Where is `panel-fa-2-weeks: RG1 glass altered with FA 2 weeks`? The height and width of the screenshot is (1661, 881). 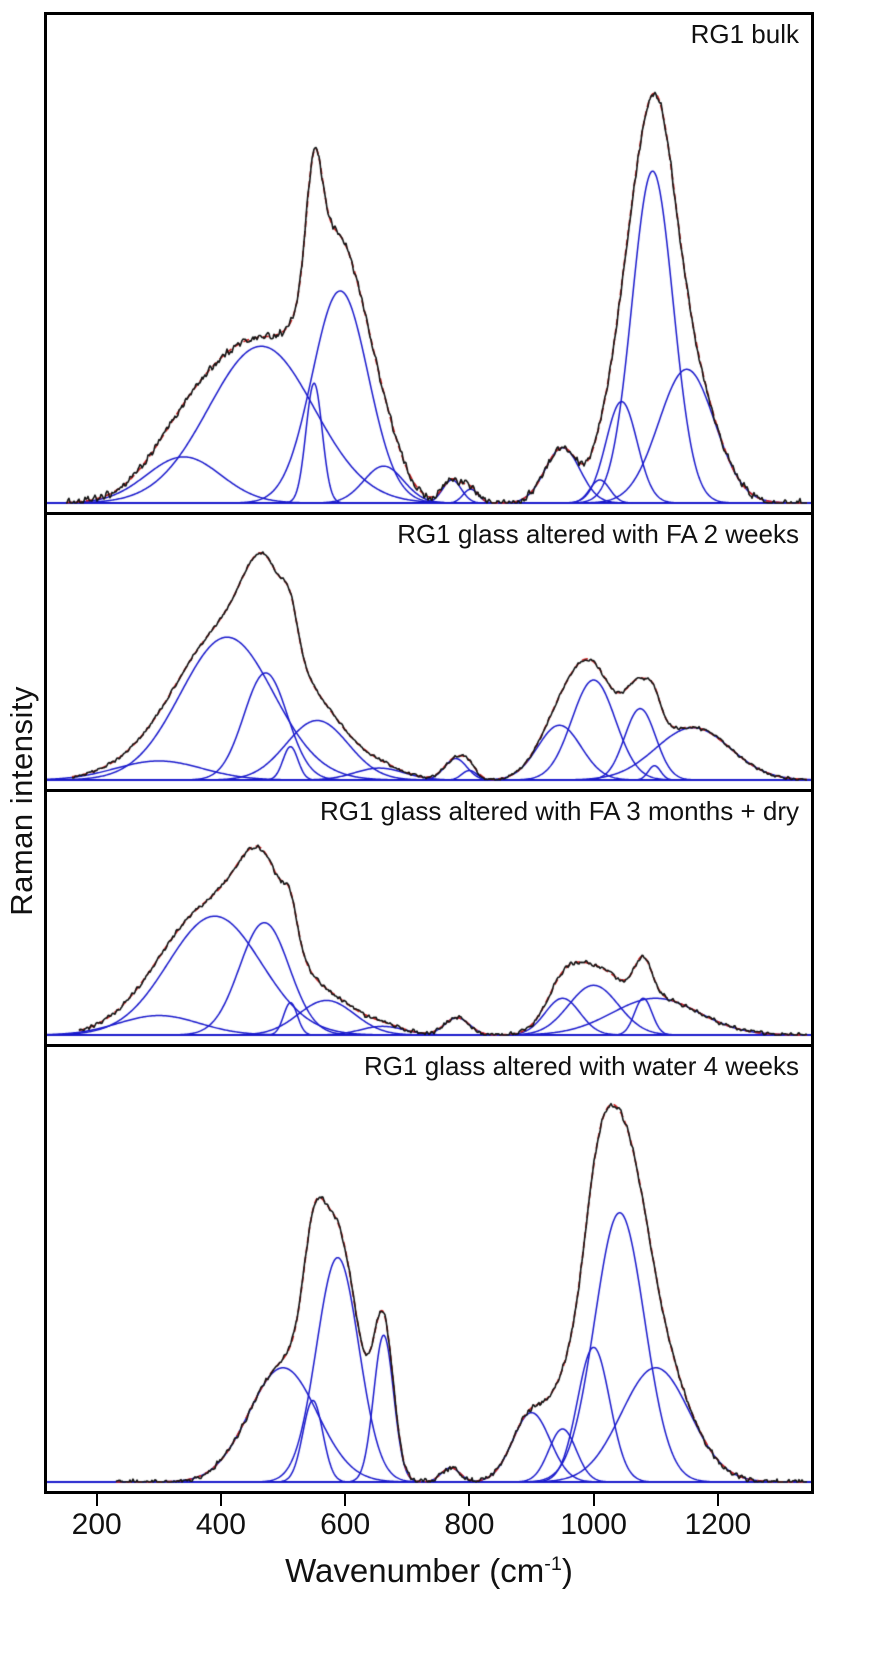
panel-fa-2-weeks: RG1 glass altered with FA 2 weeks is located at coordinates (429, 653).